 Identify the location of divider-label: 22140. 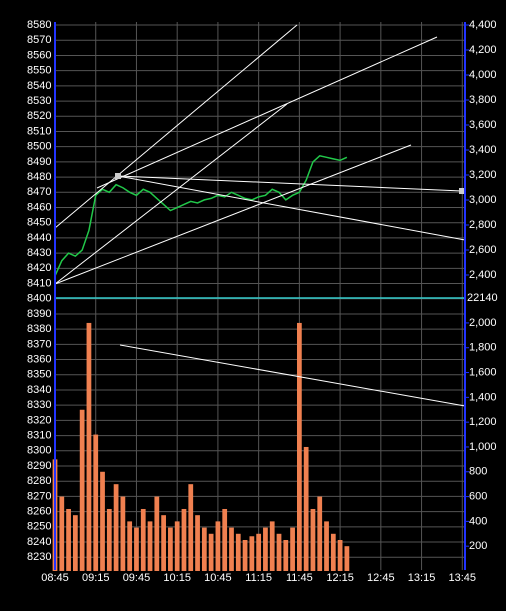
(482, 298).